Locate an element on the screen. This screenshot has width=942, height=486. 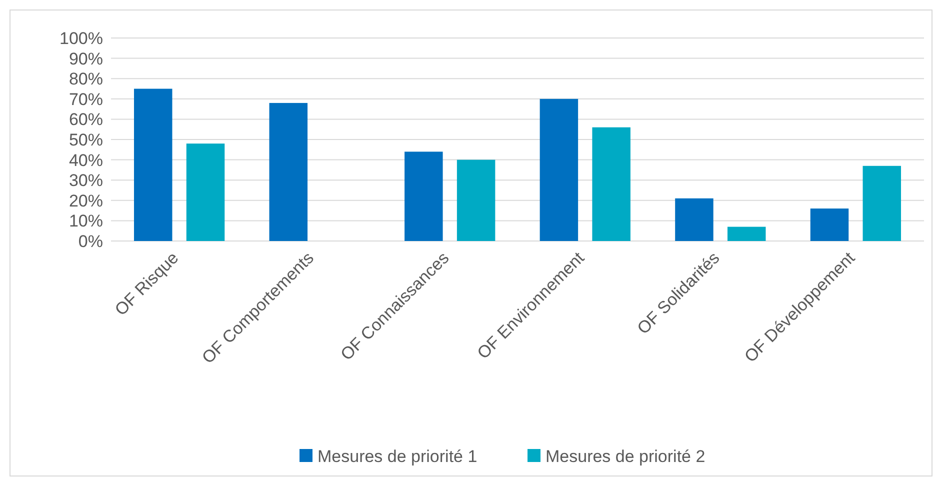
y-tick-label: 10% is located at coordinates (85, 221).